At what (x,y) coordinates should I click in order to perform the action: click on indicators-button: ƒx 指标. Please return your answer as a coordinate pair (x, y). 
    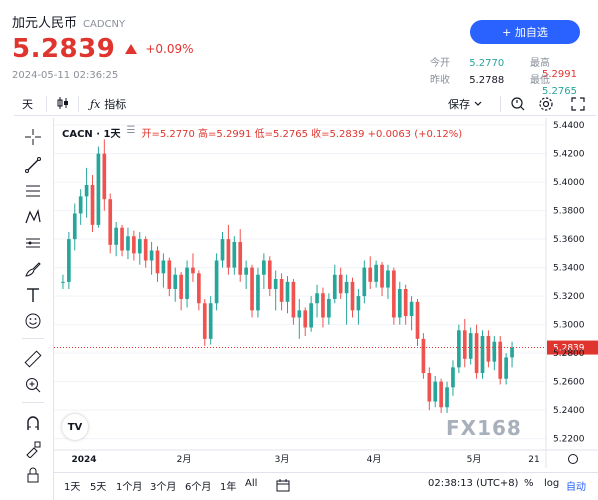
    Looking at the image, I should click on (108, 104).